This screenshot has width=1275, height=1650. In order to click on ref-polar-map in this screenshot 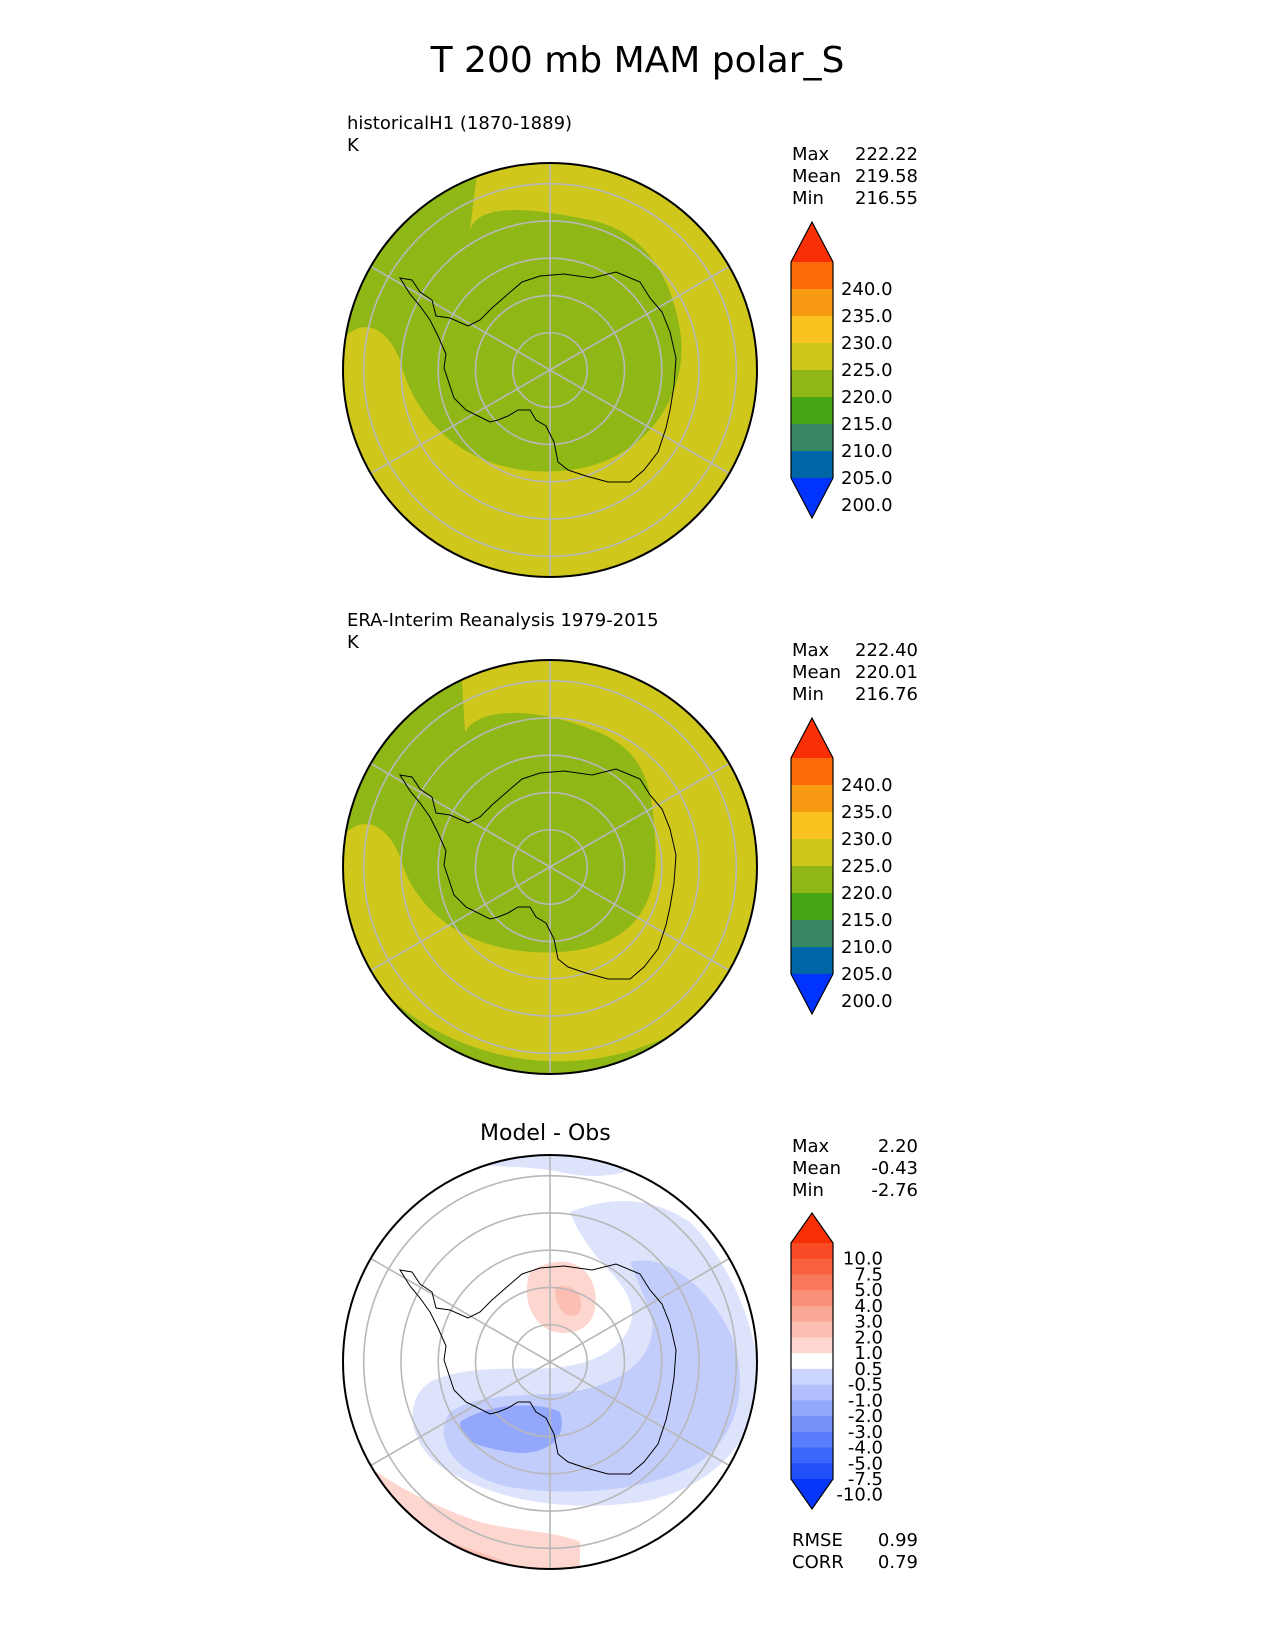, I will do `click(550, 867)`.